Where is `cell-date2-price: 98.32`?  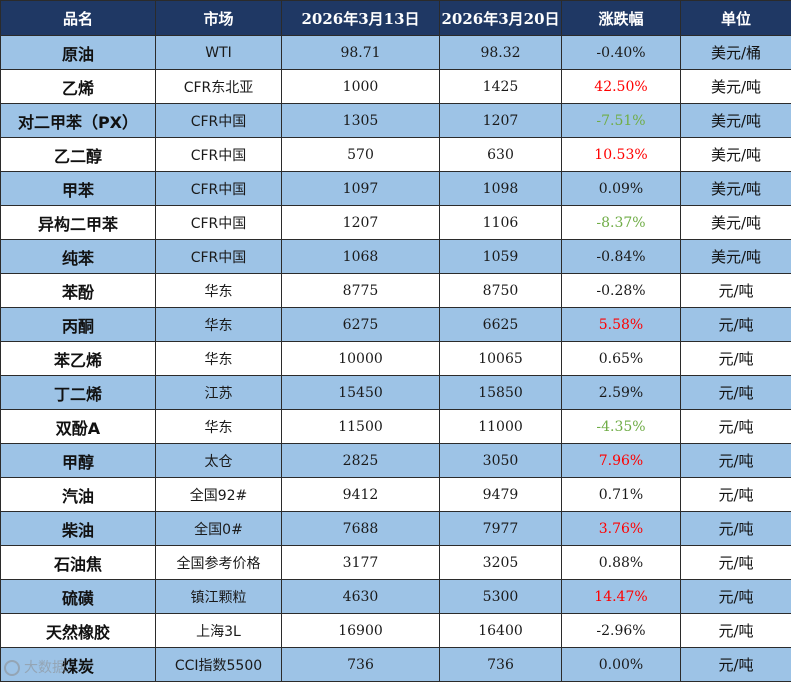 cell-date2-price: 98.32 is located at coordinates (501, 53).